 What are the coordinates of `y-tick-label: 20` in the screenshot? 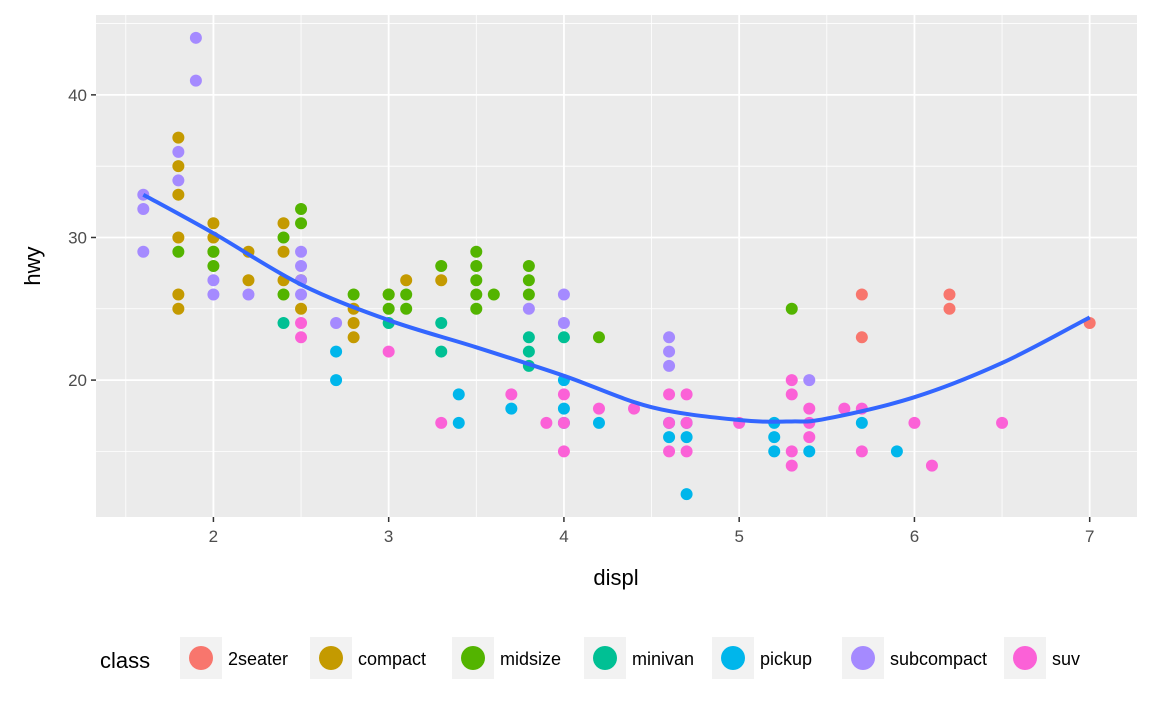 It's located at (77, 380).